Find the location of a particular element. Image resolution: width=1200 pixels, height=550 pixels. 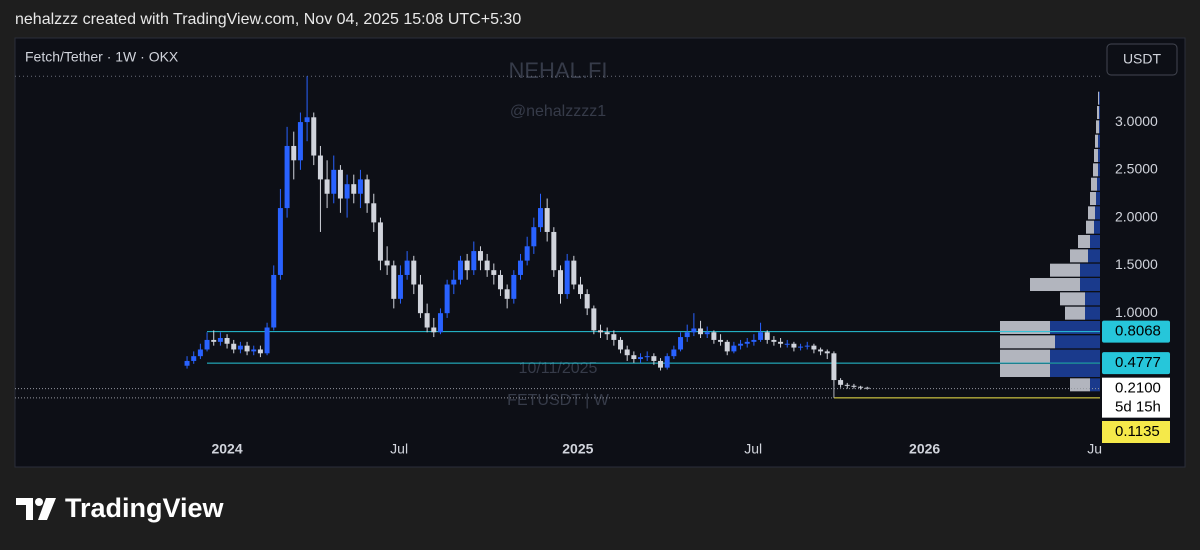

y-tick-label: 1.0000 is located at coordinates (1136, 312).